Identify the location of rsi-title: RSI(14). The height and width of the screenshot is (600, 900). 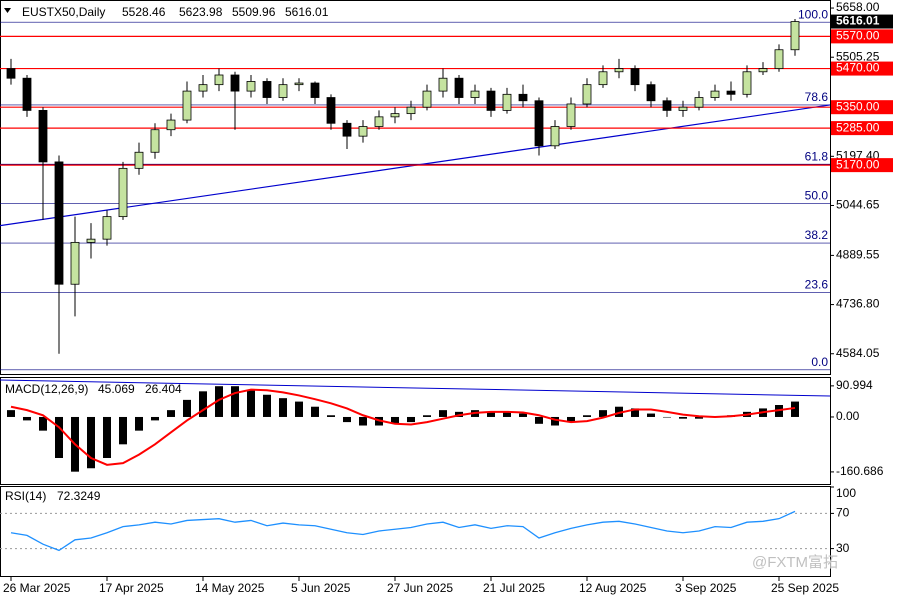
(25, 496).